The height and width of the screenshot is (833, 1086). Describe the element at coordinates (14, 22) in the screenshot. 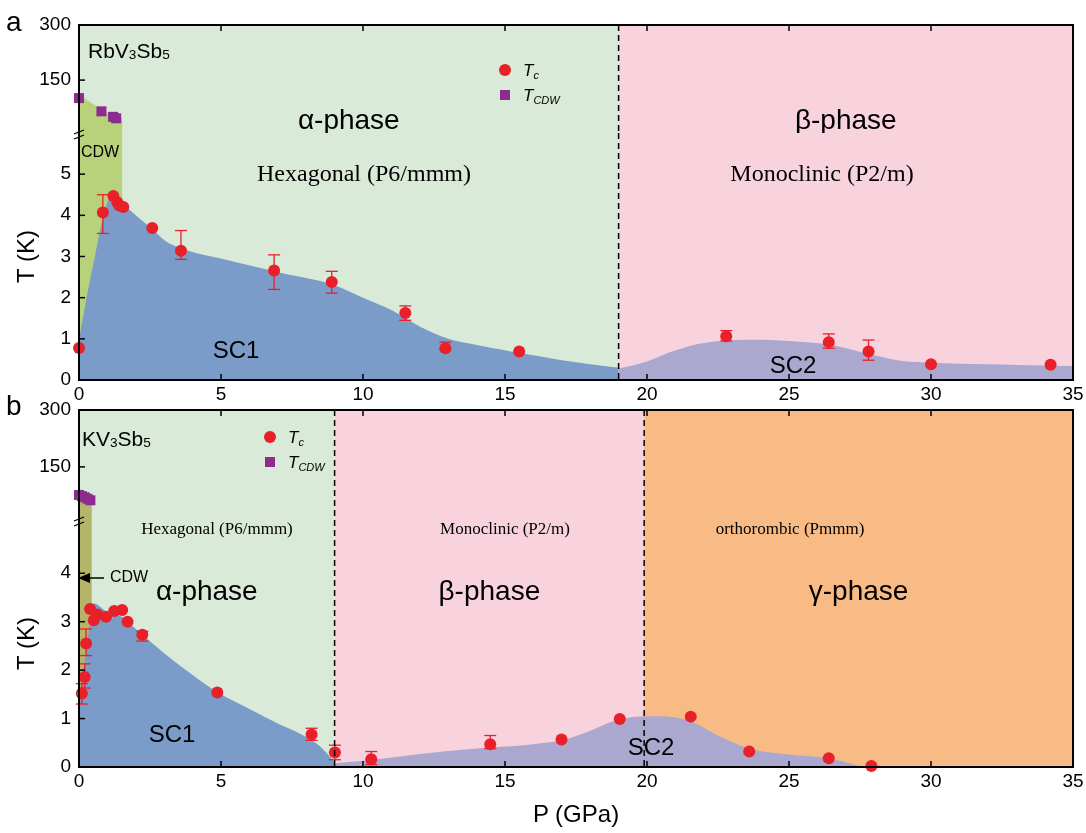

I see `text: a` at that location.